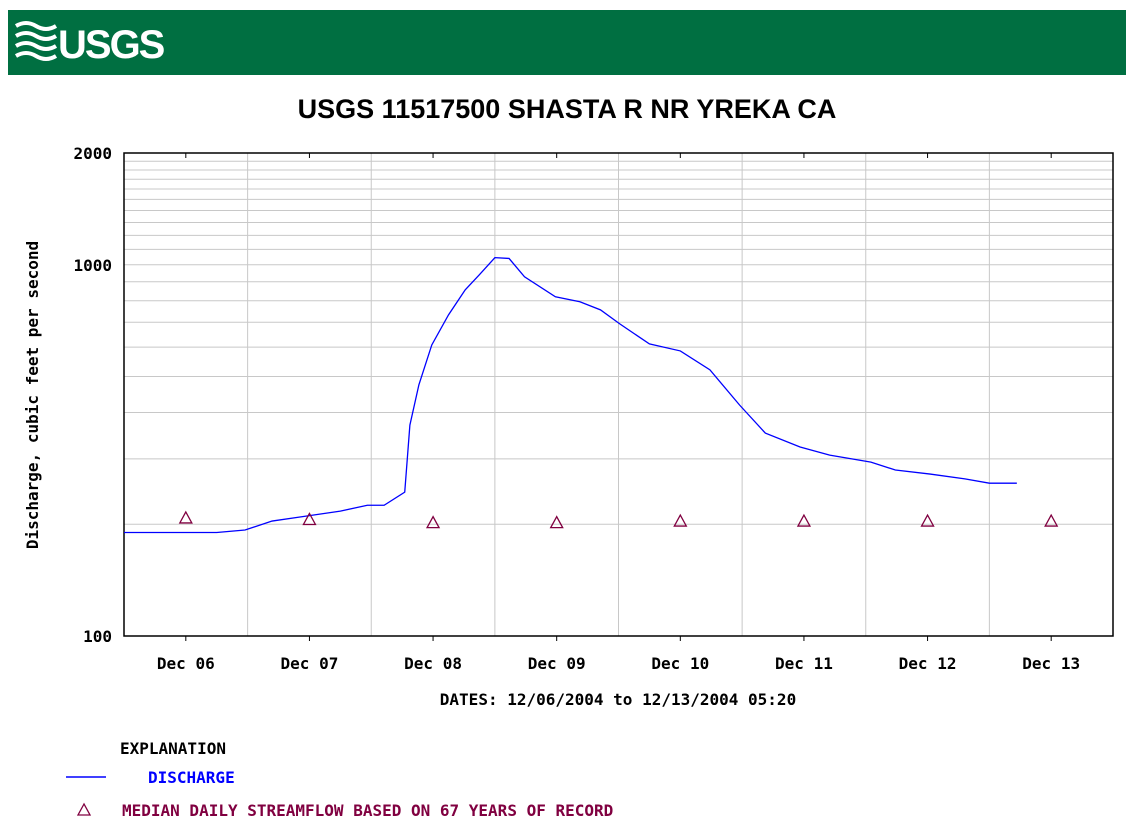  What do you see at coordinates (92, 265) in the screenshot?
I see `y-tick-label: 1000` at bounding box center [92, 265].